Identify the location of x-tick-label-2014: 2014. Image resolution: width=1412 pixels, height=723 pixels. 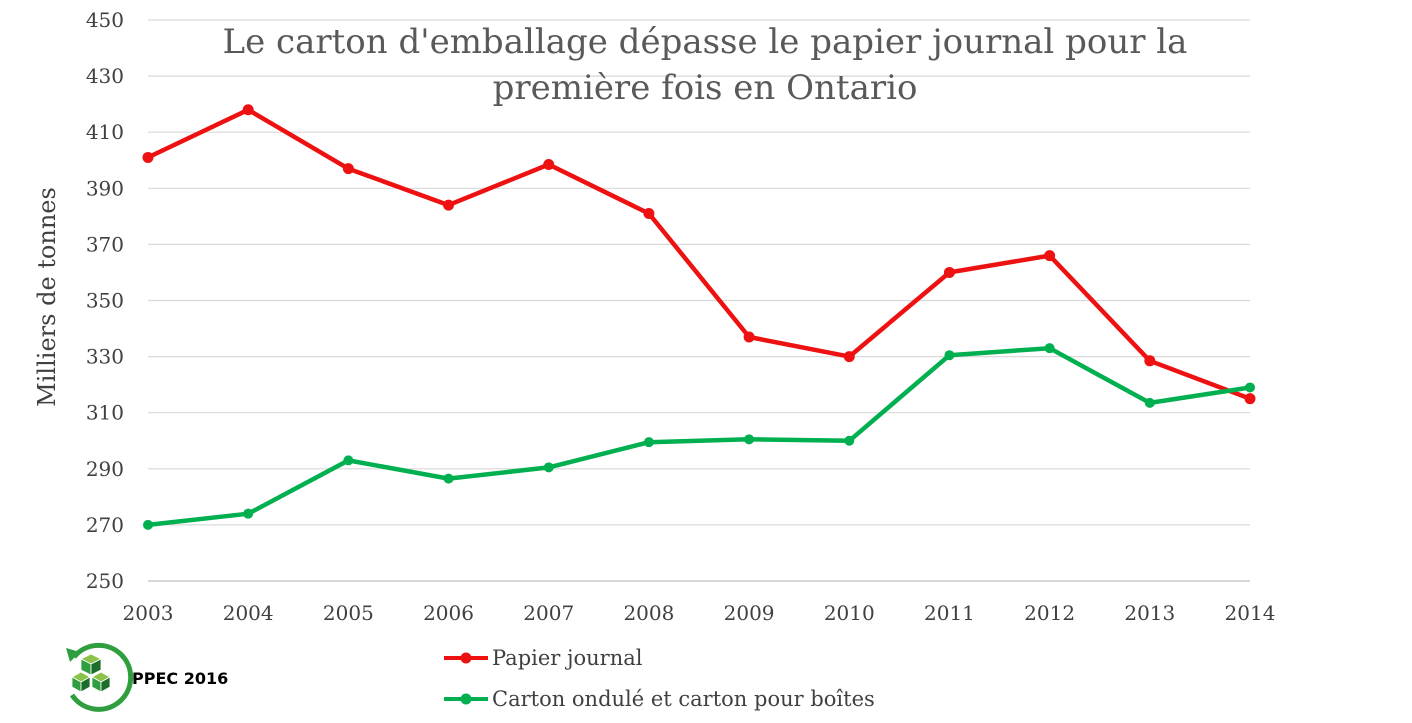
(1250, 613).